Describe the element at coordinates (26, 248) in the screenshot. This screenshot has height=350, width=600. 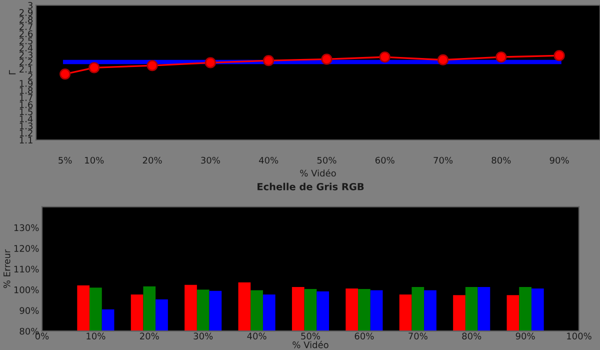
I see `y-tick-label: 120%` at that location.